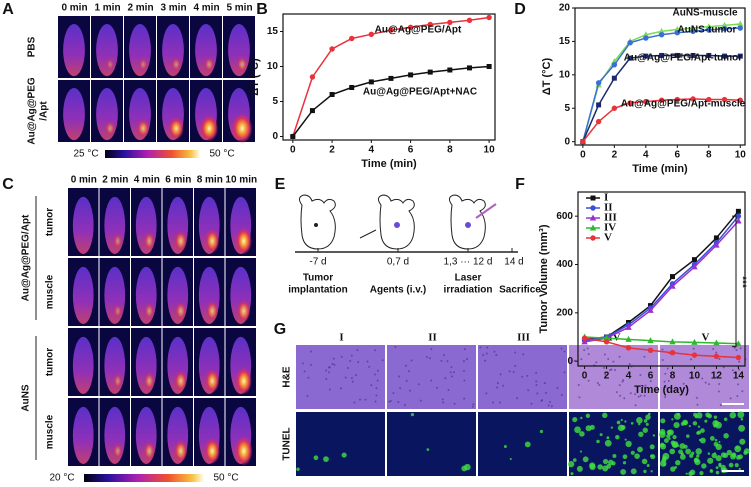 The width and height of the screenshot is (751, 487). What do you see at coordinates (44, 111) in the screenshot?
I see `row-label: /Apt` at bounding box center [44, 111].